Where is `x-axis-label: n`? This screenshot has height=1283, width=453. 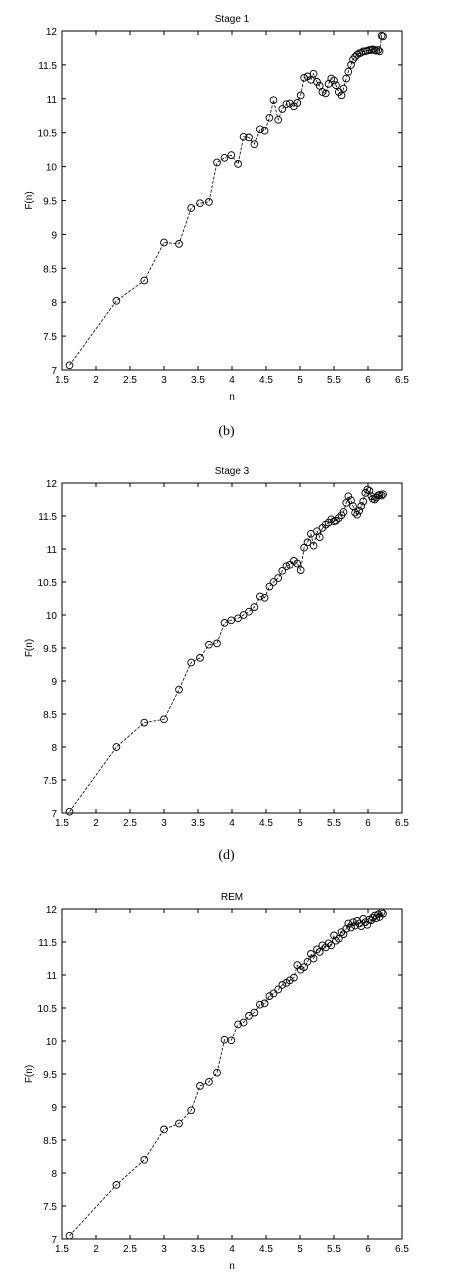
x-axis-label: n is located at coordinates (232, 1266).